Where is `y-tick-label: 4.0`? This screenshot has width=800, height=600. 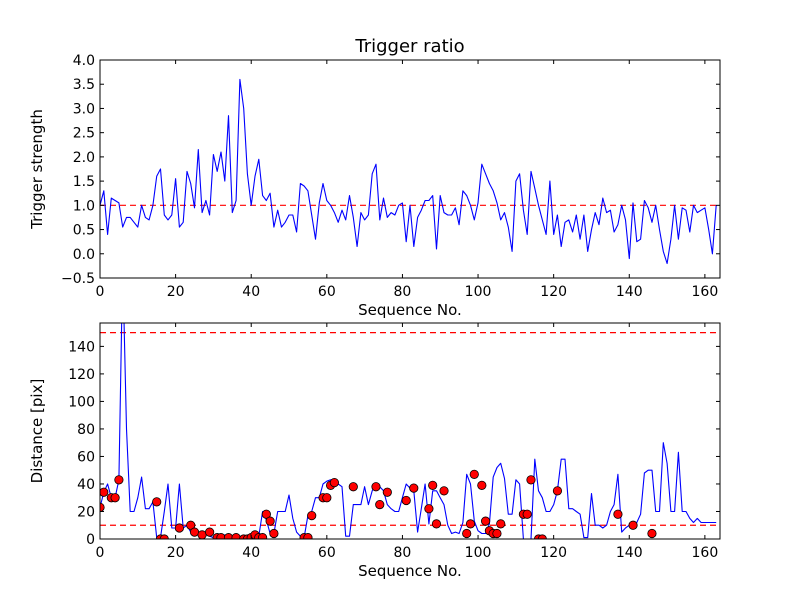
y-tick-label: 4.0 is located at coordinates (84, 61).